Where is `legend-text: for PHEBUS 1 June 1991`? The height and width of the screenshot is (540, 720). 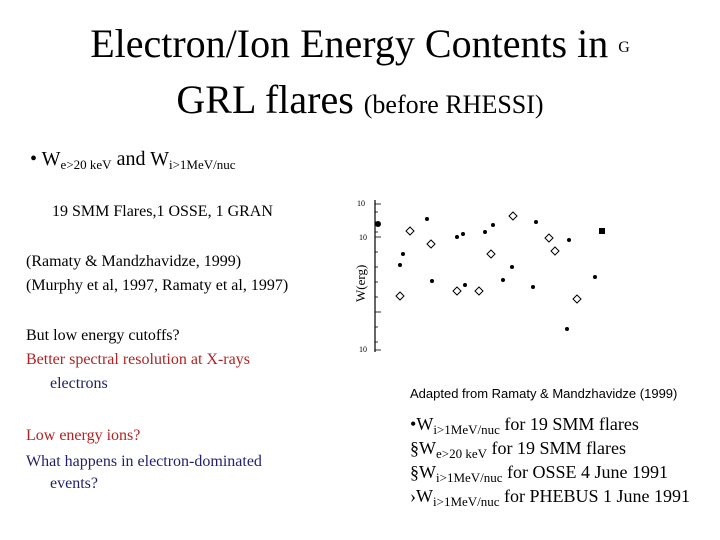 legend-text: for PHEBUS 1 June 1991 is located at coordinates (597, 496).